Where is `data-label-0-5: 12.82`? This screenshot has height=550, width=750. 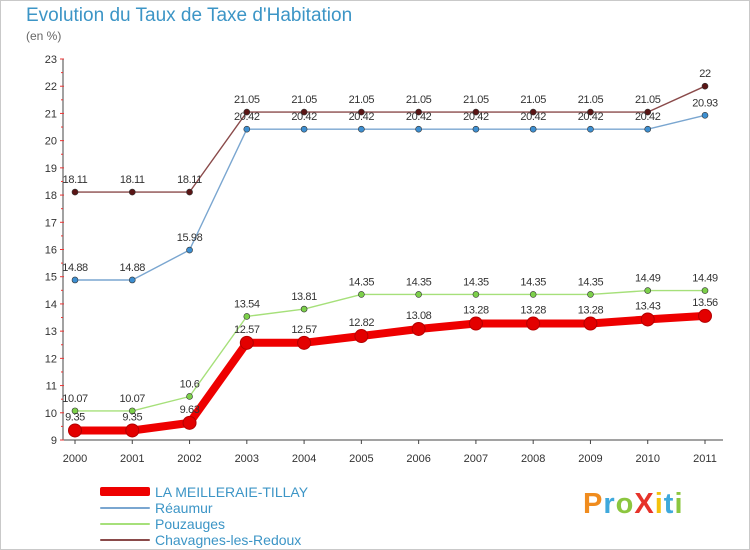 data-label-0-5: 12.82 is located at coordinates (362, 323).